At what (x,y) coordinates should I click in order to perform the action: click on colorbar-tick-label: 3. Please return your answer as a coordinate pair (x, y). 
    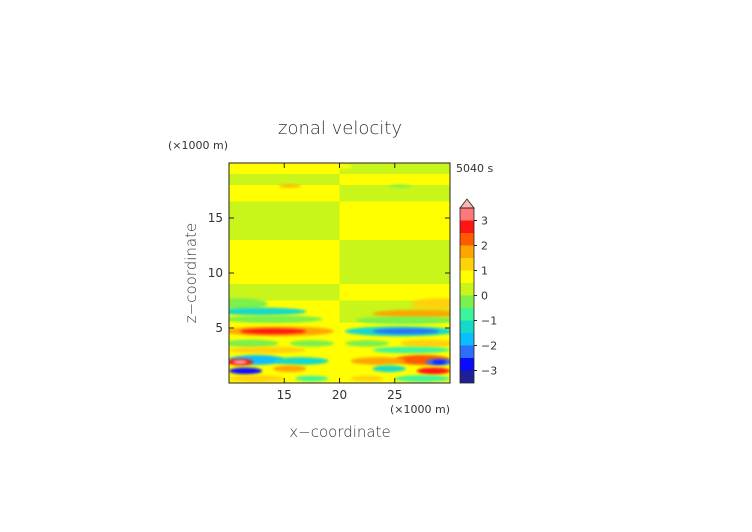
    Looking at the image, I should click on (484, 221).